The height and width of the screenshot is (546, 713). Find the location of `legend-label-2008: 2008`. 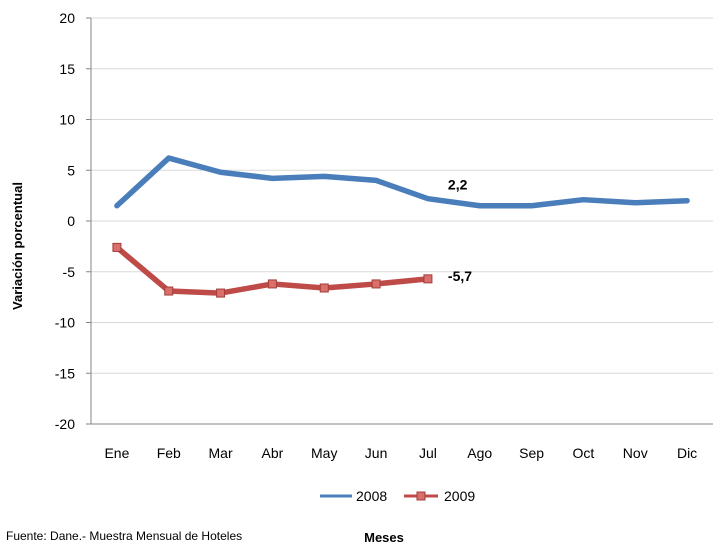

legend-label-2008: 2008 is located at coordinates (371, 496).